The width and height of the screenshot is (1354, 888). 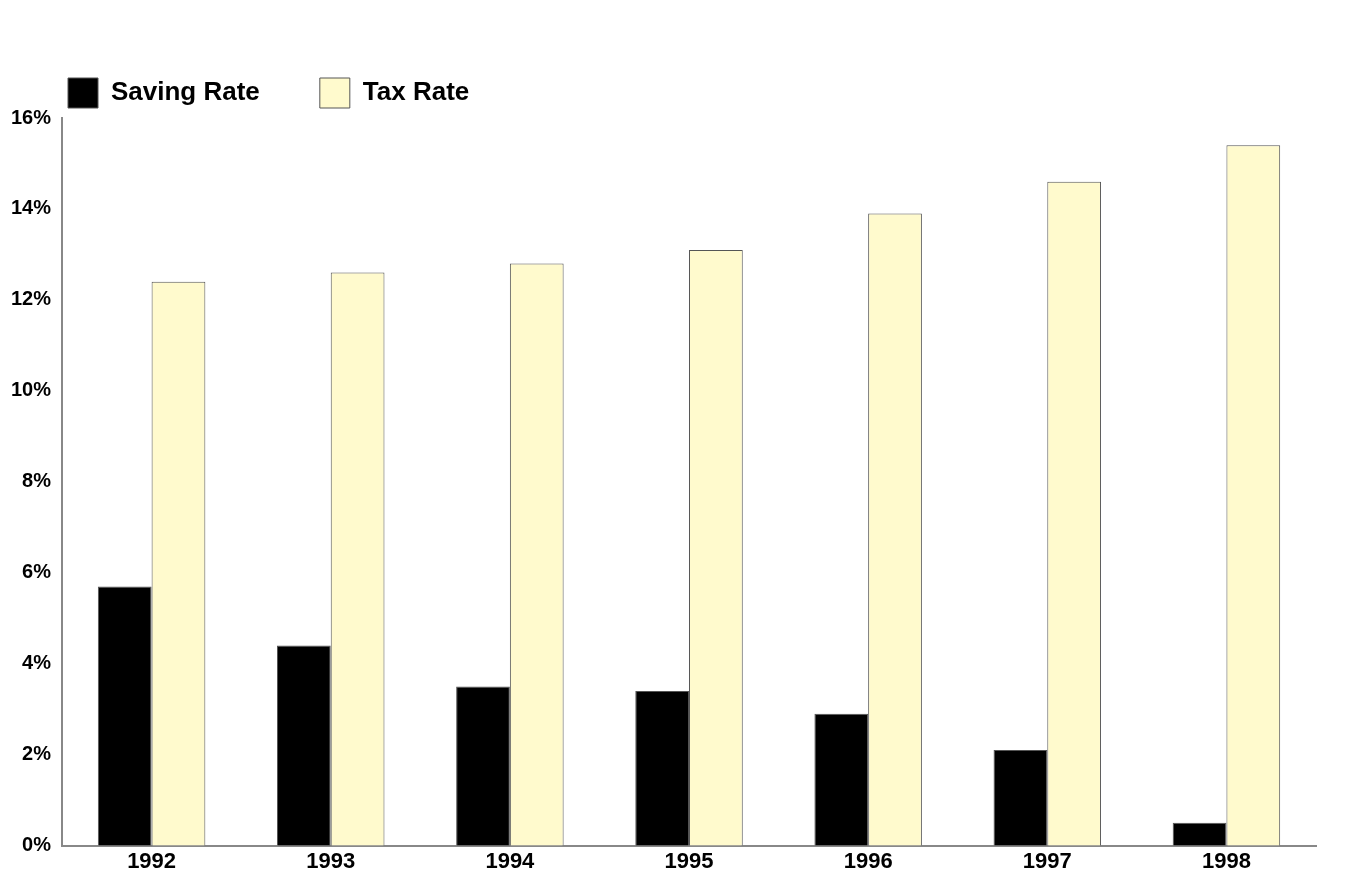 What do you see at coordinates (37, 844) in the screenshot?
I see `y-tick-label: 0%` at bounding box center [37, 844].